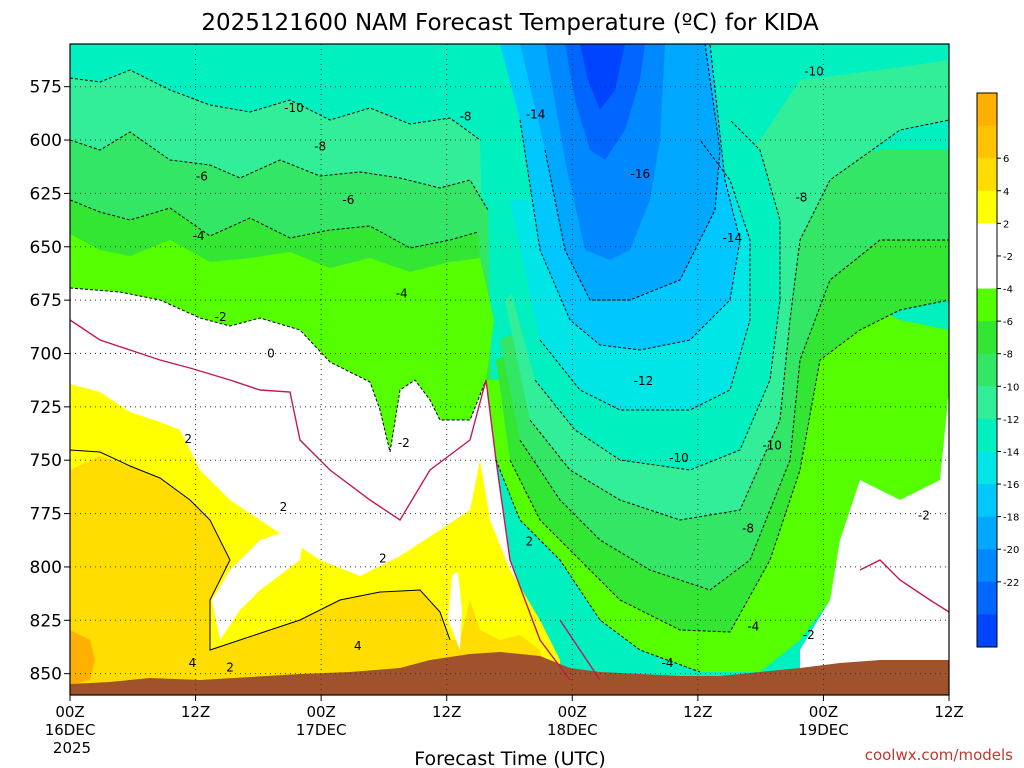 This screenshot has width=1024, height=768. I want to click on contour-label-text: -16, so click(640, 174).